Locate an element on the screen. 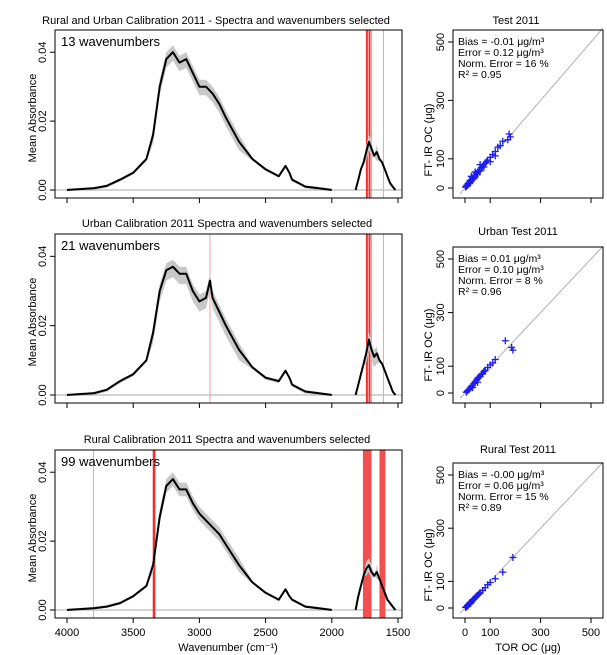  wavenumber-count-label: 99 wavenumbers is located at coordinates (110, 461).